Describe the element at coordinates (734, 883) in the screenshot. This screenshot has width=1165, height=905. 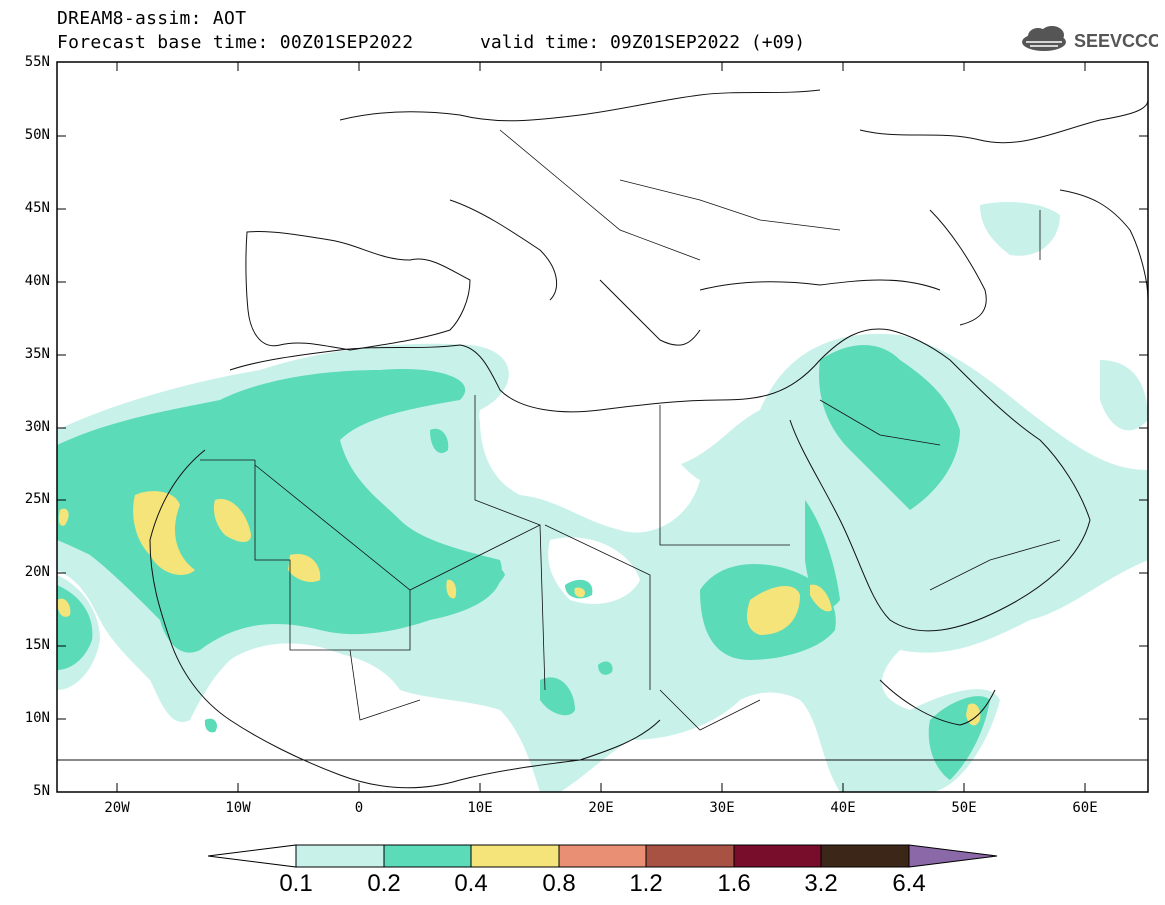
I see `colorbar-label: 1.6` at that location.